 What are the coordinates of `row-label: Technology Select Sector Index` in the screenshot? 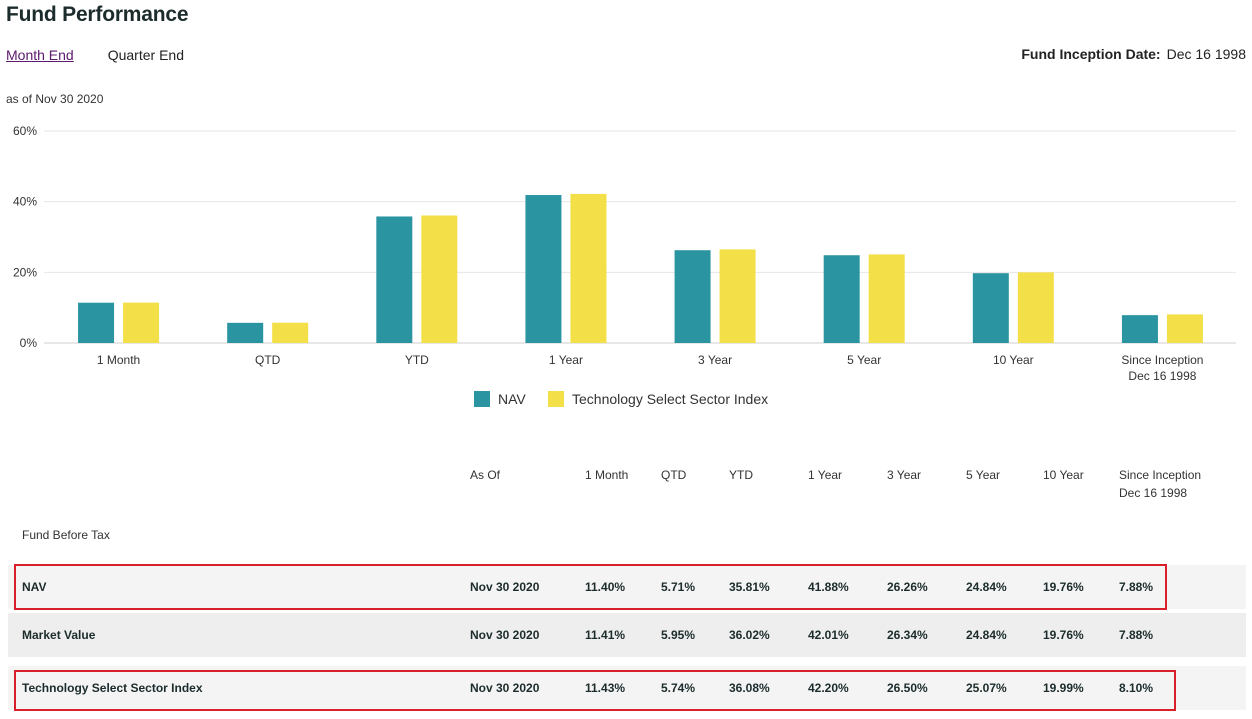 It's located at (112, 688).